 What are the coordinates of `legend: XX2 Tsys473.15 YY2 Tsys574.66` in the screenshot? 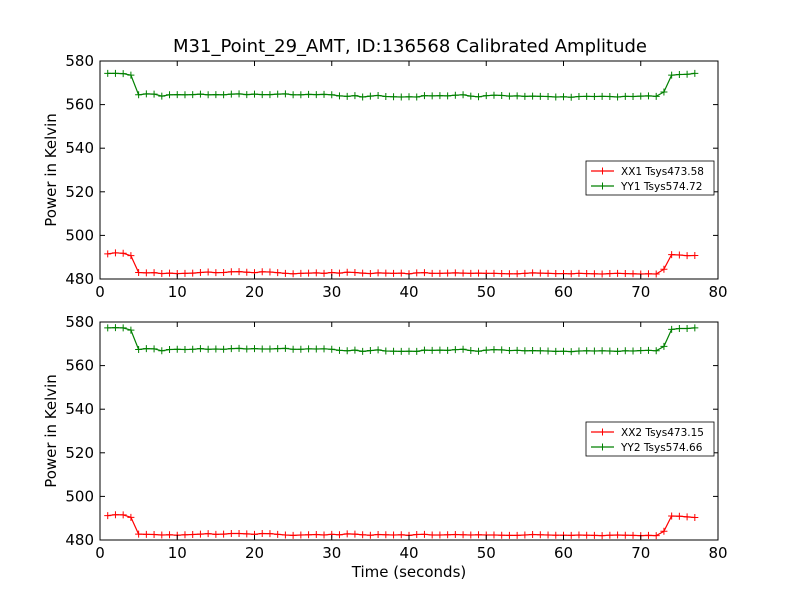 It's located at (650, 439).